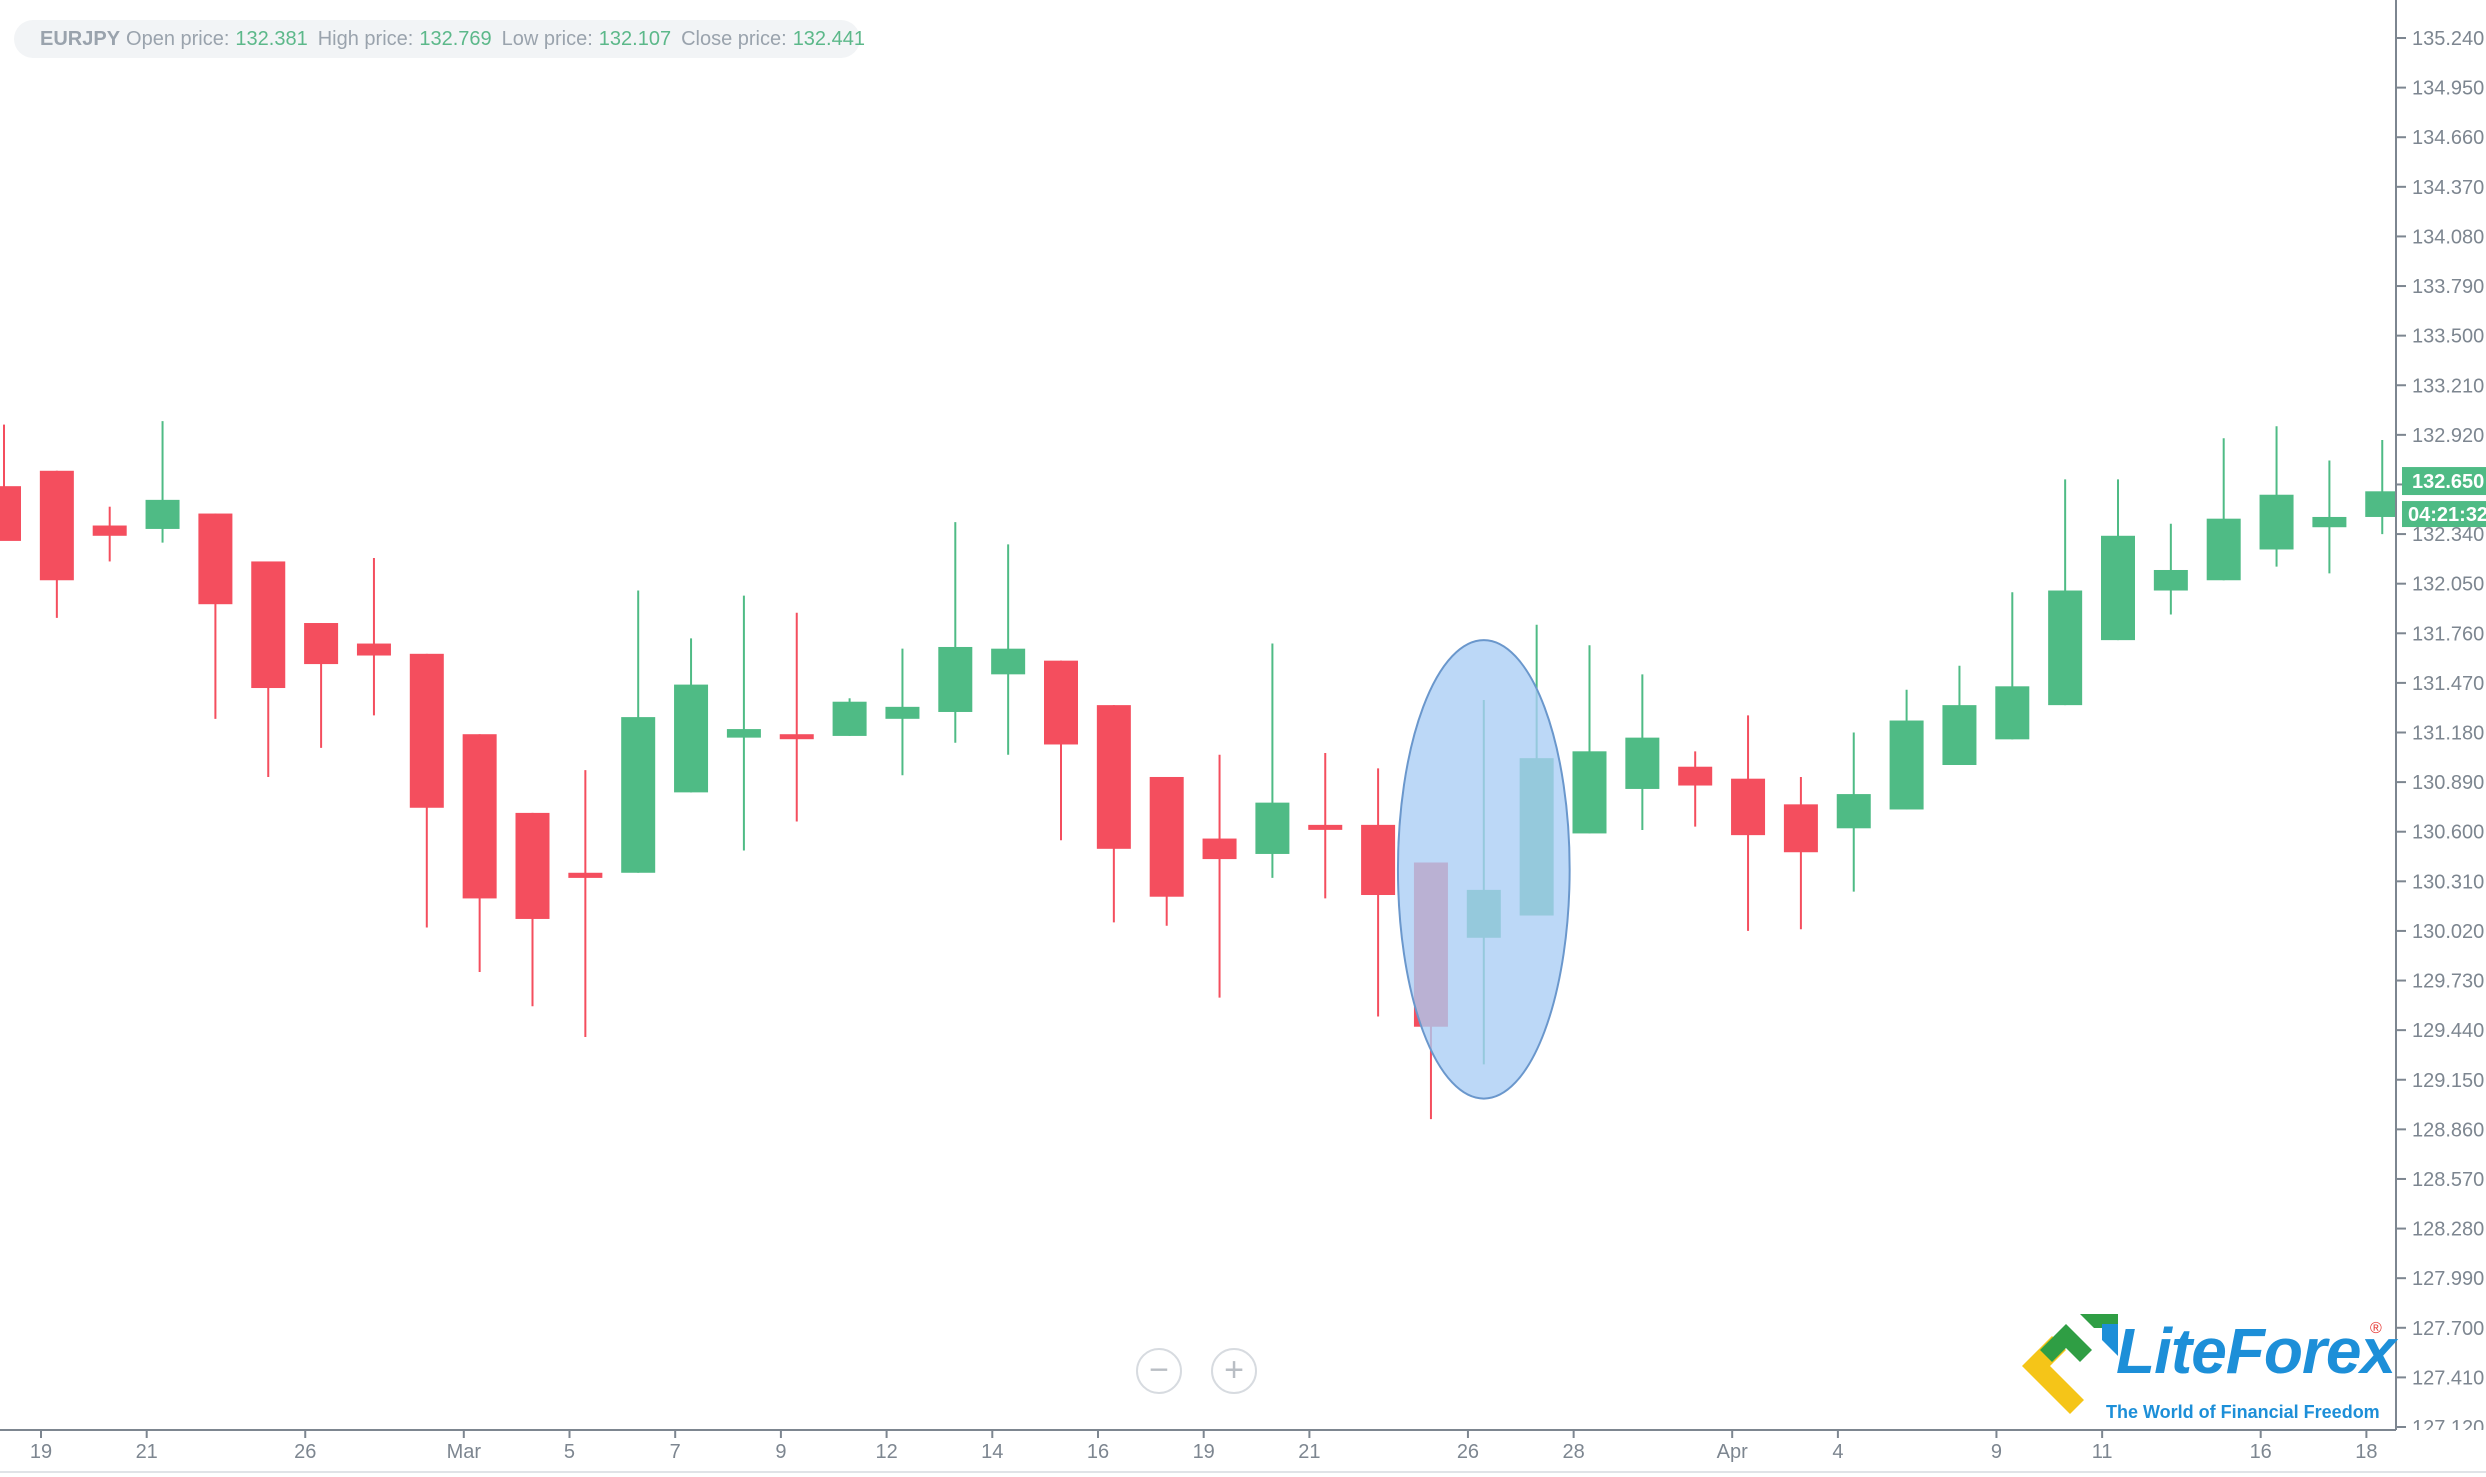 The height and width of the screenshot is (1477, 2486). Describe the element at coordinates (1483, 869) in the screenshot. I see `highlight-layer` at that location.